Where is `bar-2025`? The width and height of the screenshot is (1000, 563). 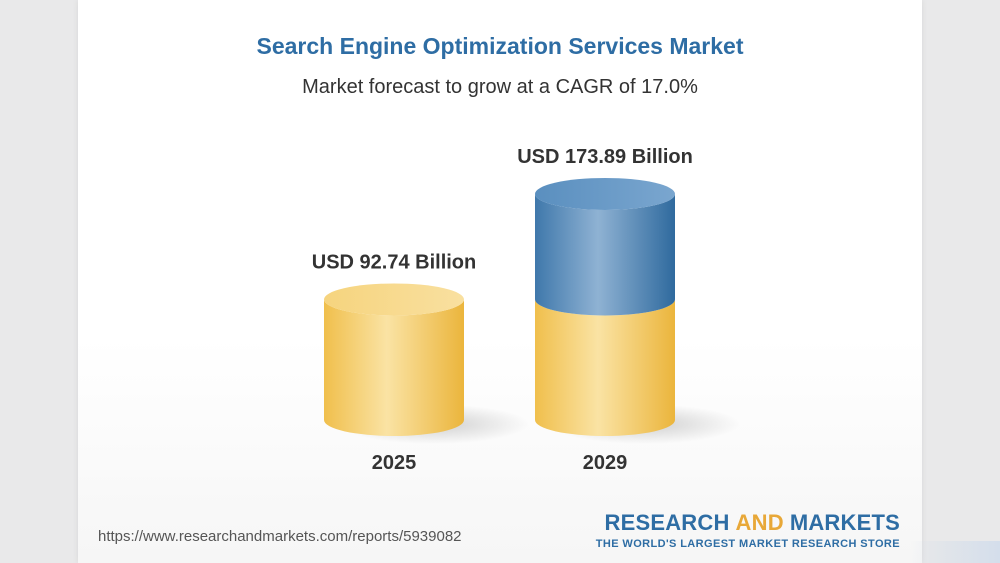
bar-2025 is located at coordinates (394, 367).